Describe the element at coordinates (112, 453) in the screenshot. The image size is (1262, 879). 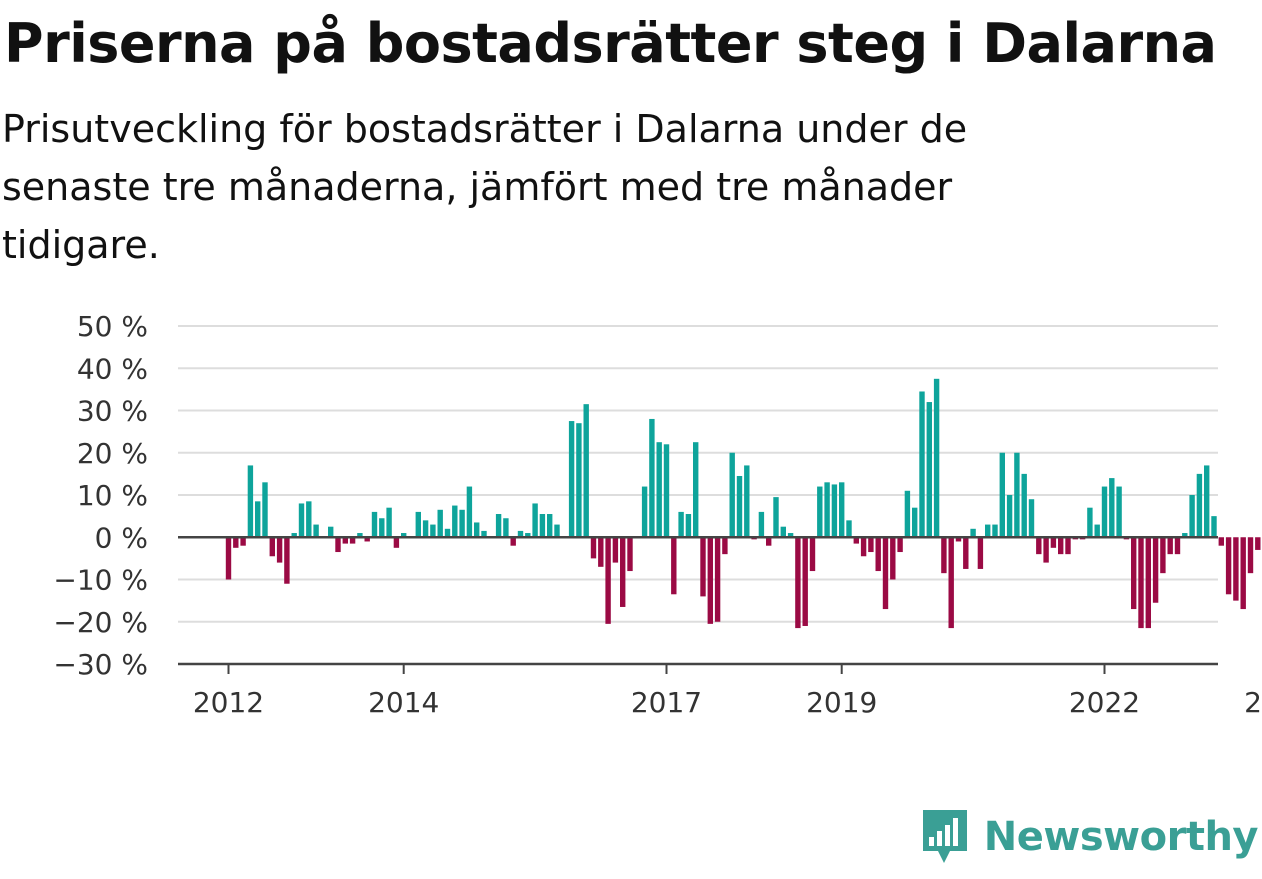
I see `y-tick-label: 20 %` at that location.